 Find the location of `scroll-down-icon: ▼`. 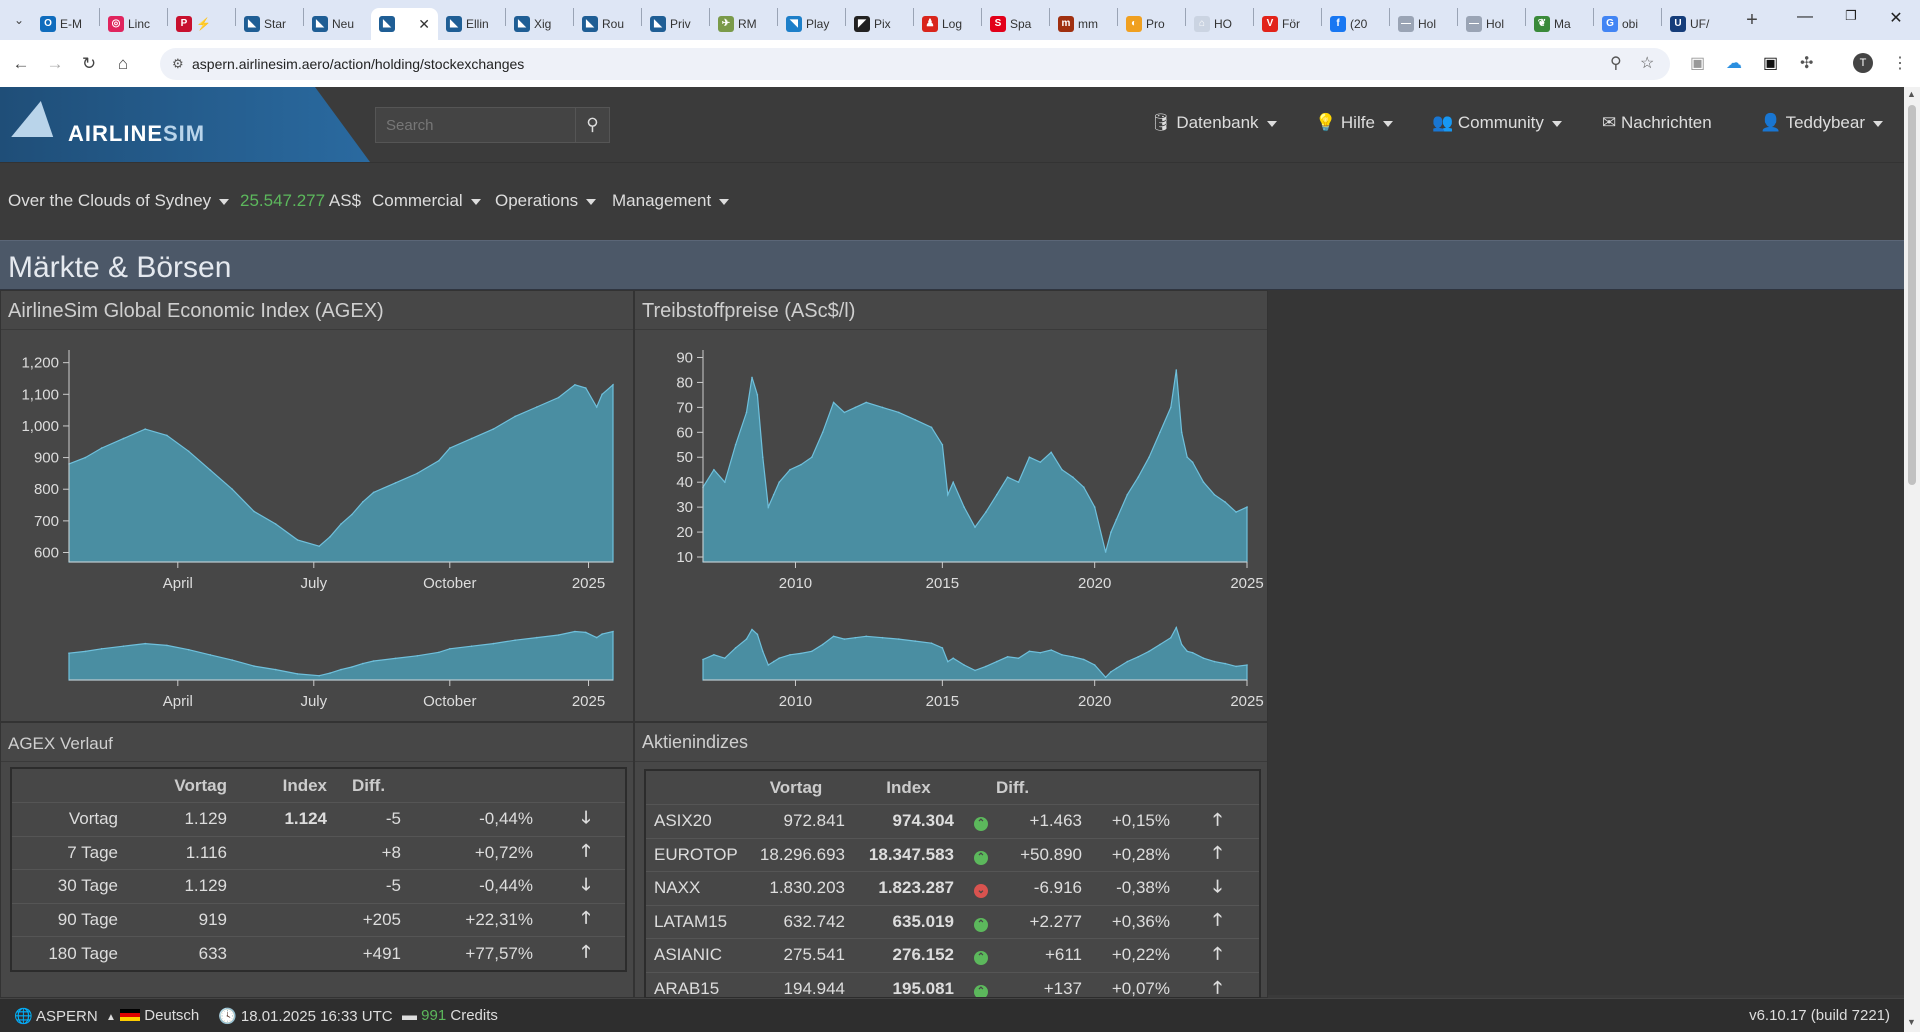

scroll-down-icon: ▼ is located at coordinates (1911, 1022).